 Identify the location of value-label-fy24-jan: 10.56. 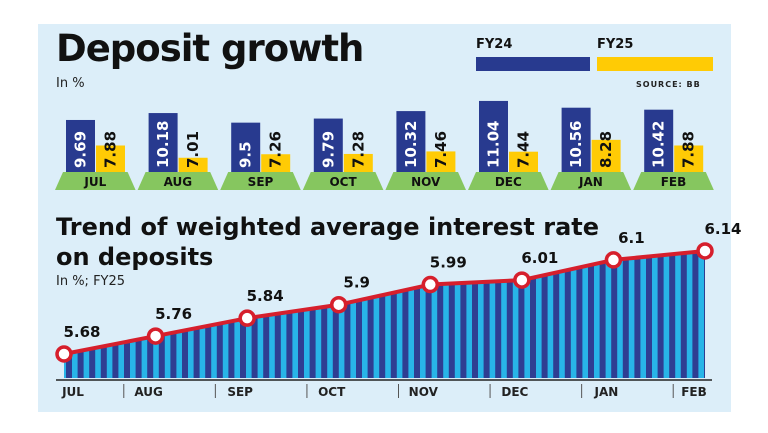
(576, 144).